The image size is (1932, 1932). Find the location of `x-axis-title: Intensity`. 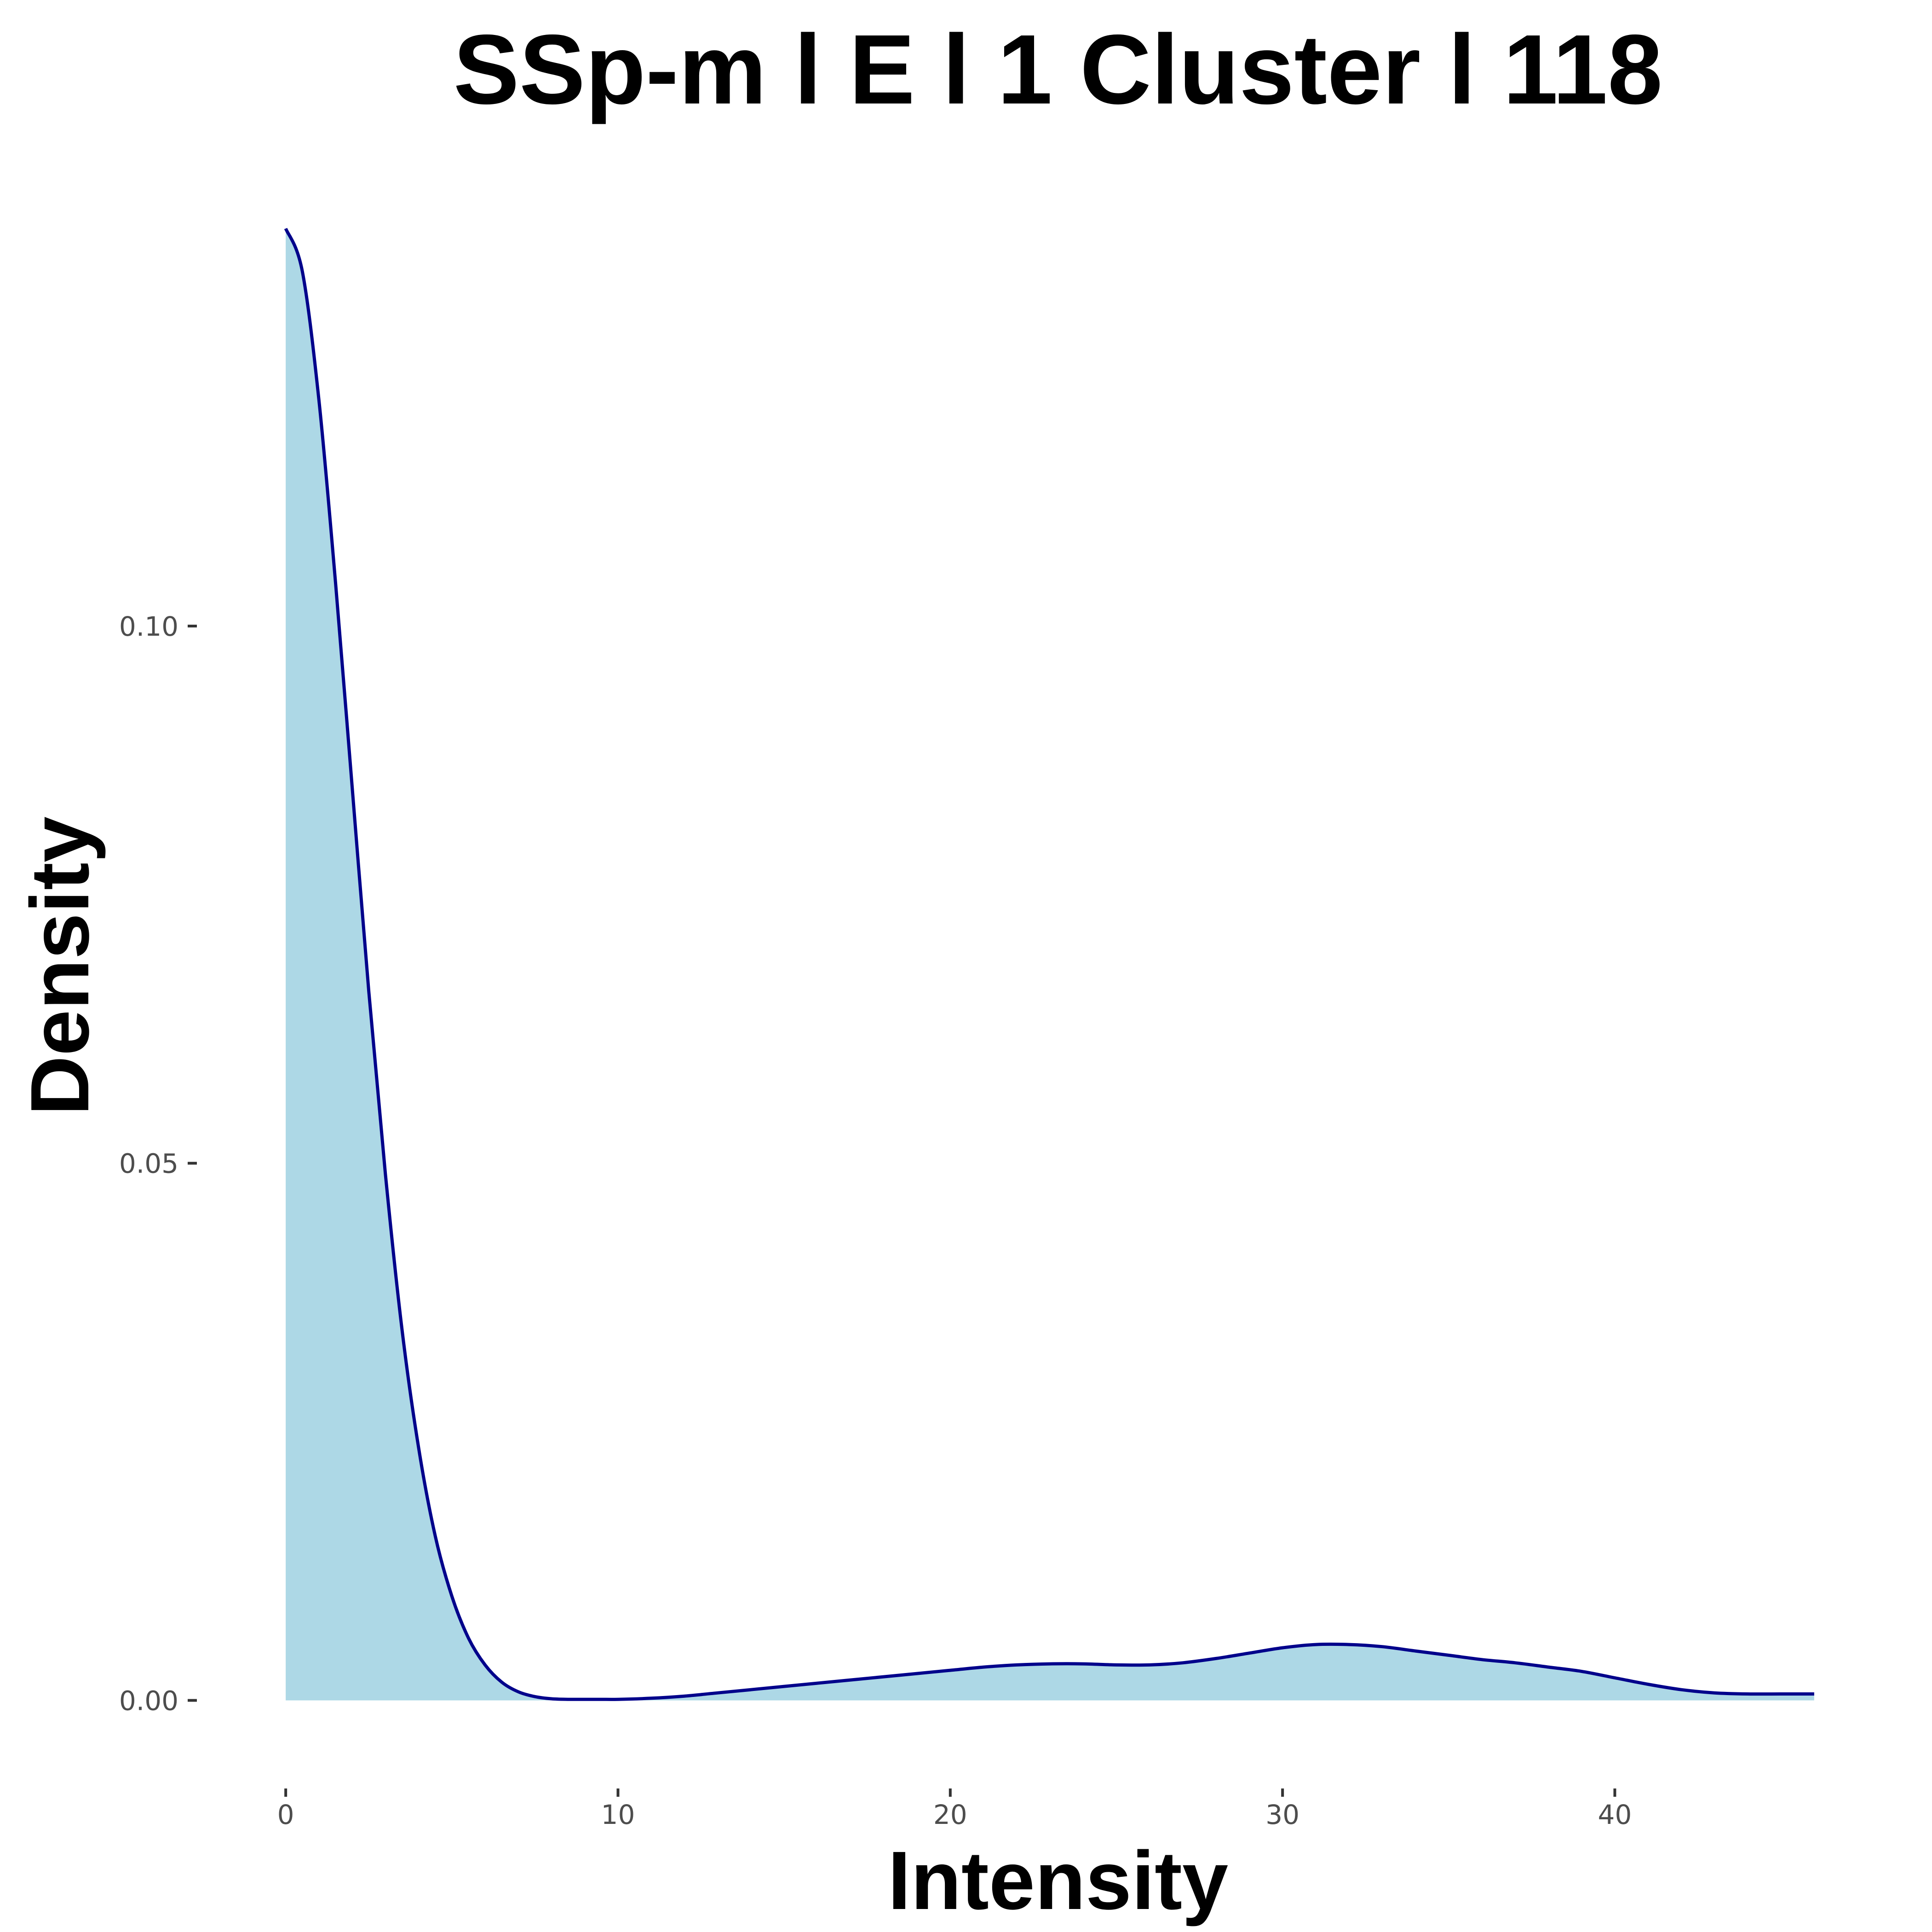

x-axis-title: Intensity is located at coordinates (1058, 1880).